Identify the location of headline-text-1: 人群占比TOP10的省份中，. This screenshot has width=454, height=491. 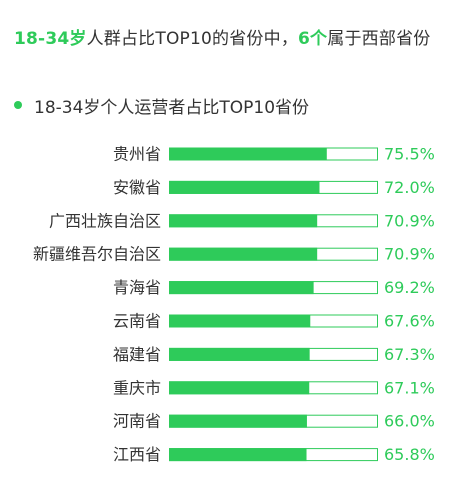
(192, 39).